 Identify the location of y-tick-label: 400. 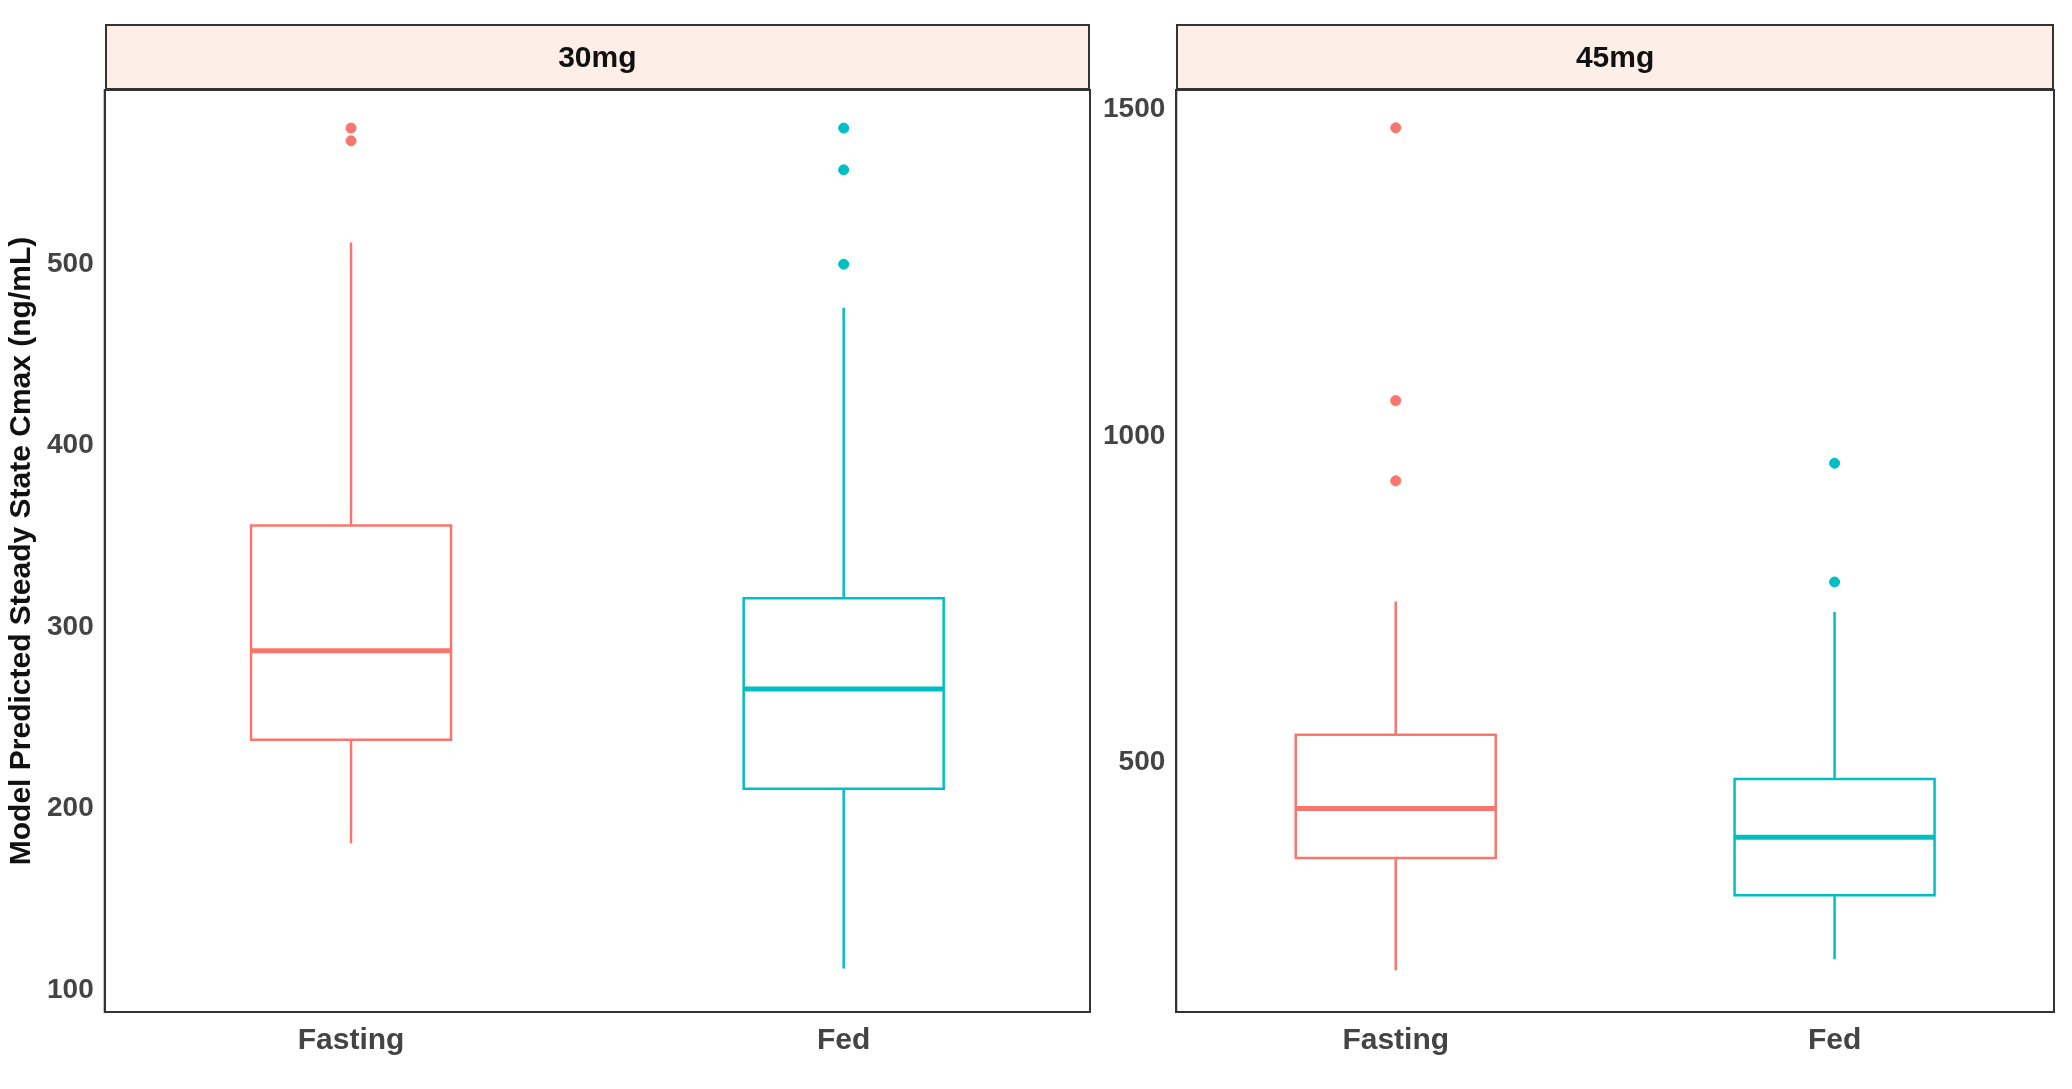
(70, 444).